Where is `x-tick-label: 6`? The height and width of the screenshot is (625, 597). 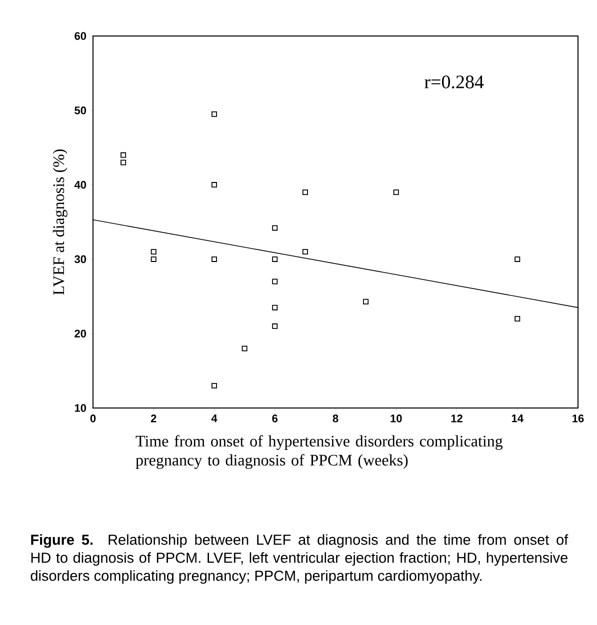 x-tick-label: 6 is located at coordinates (275, 418).